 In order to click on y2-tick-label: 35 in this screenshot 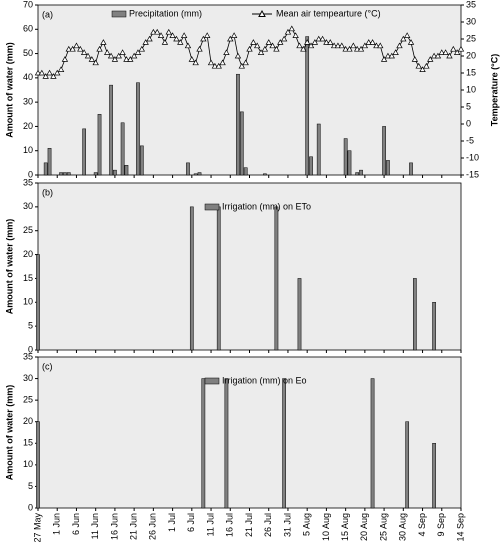, I will do `click(471, 4)`.